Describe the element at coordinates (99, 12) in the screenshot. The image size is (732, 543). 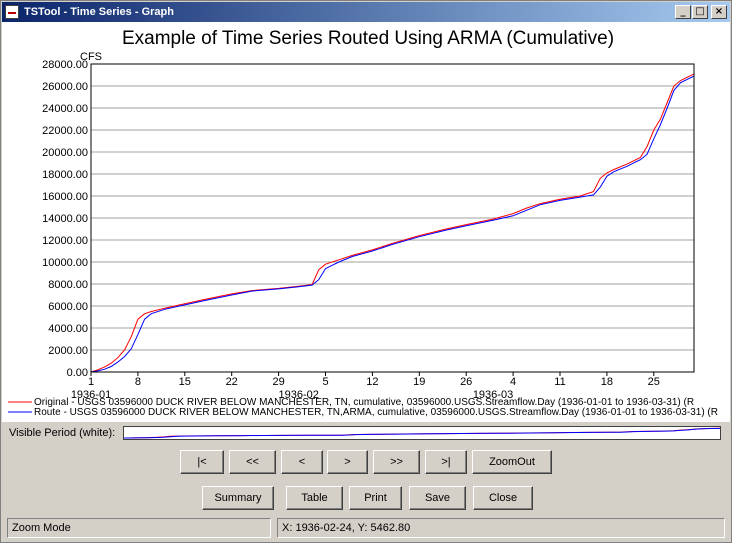
I see `window-title: TSTool - Time Series - Graph` at that location.